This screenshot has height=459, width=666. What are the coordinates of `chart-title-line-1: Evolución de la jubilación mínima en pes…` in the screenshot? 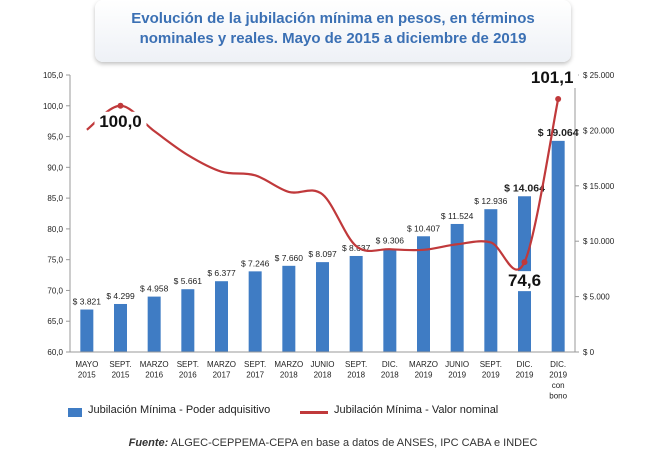 It's located at (333, 18).